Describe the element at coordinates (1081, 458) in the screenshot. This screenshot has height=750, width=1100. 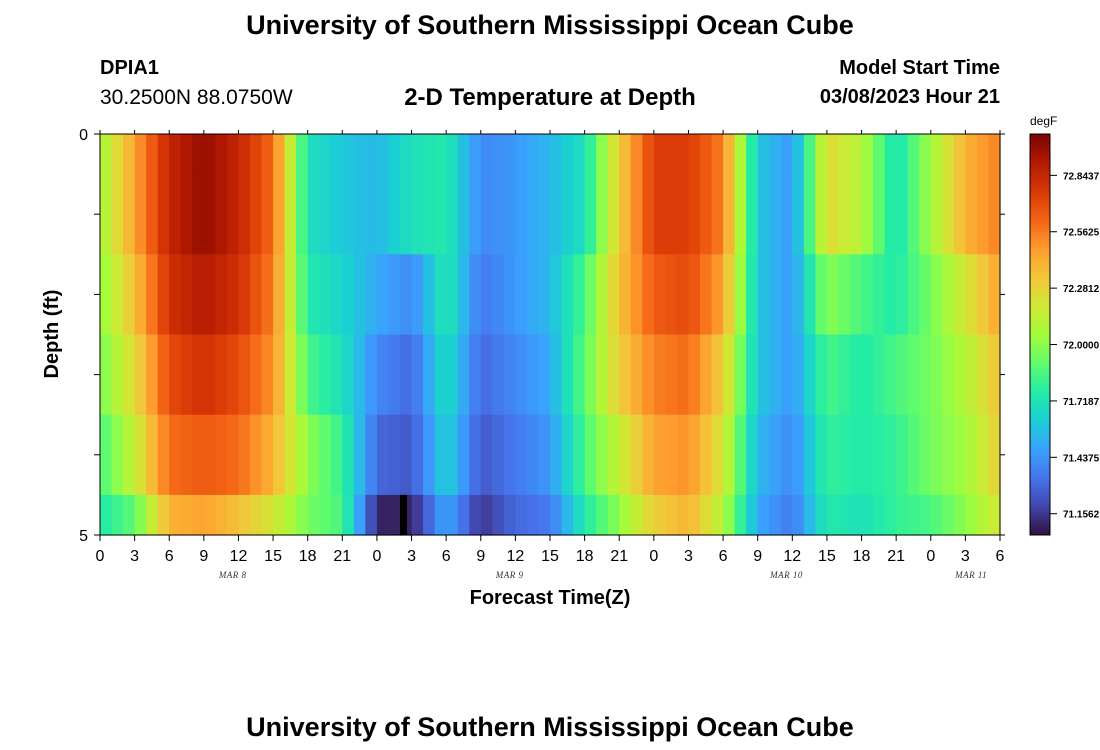
I see `colorbar-tick-label: 71.4375` at that location.